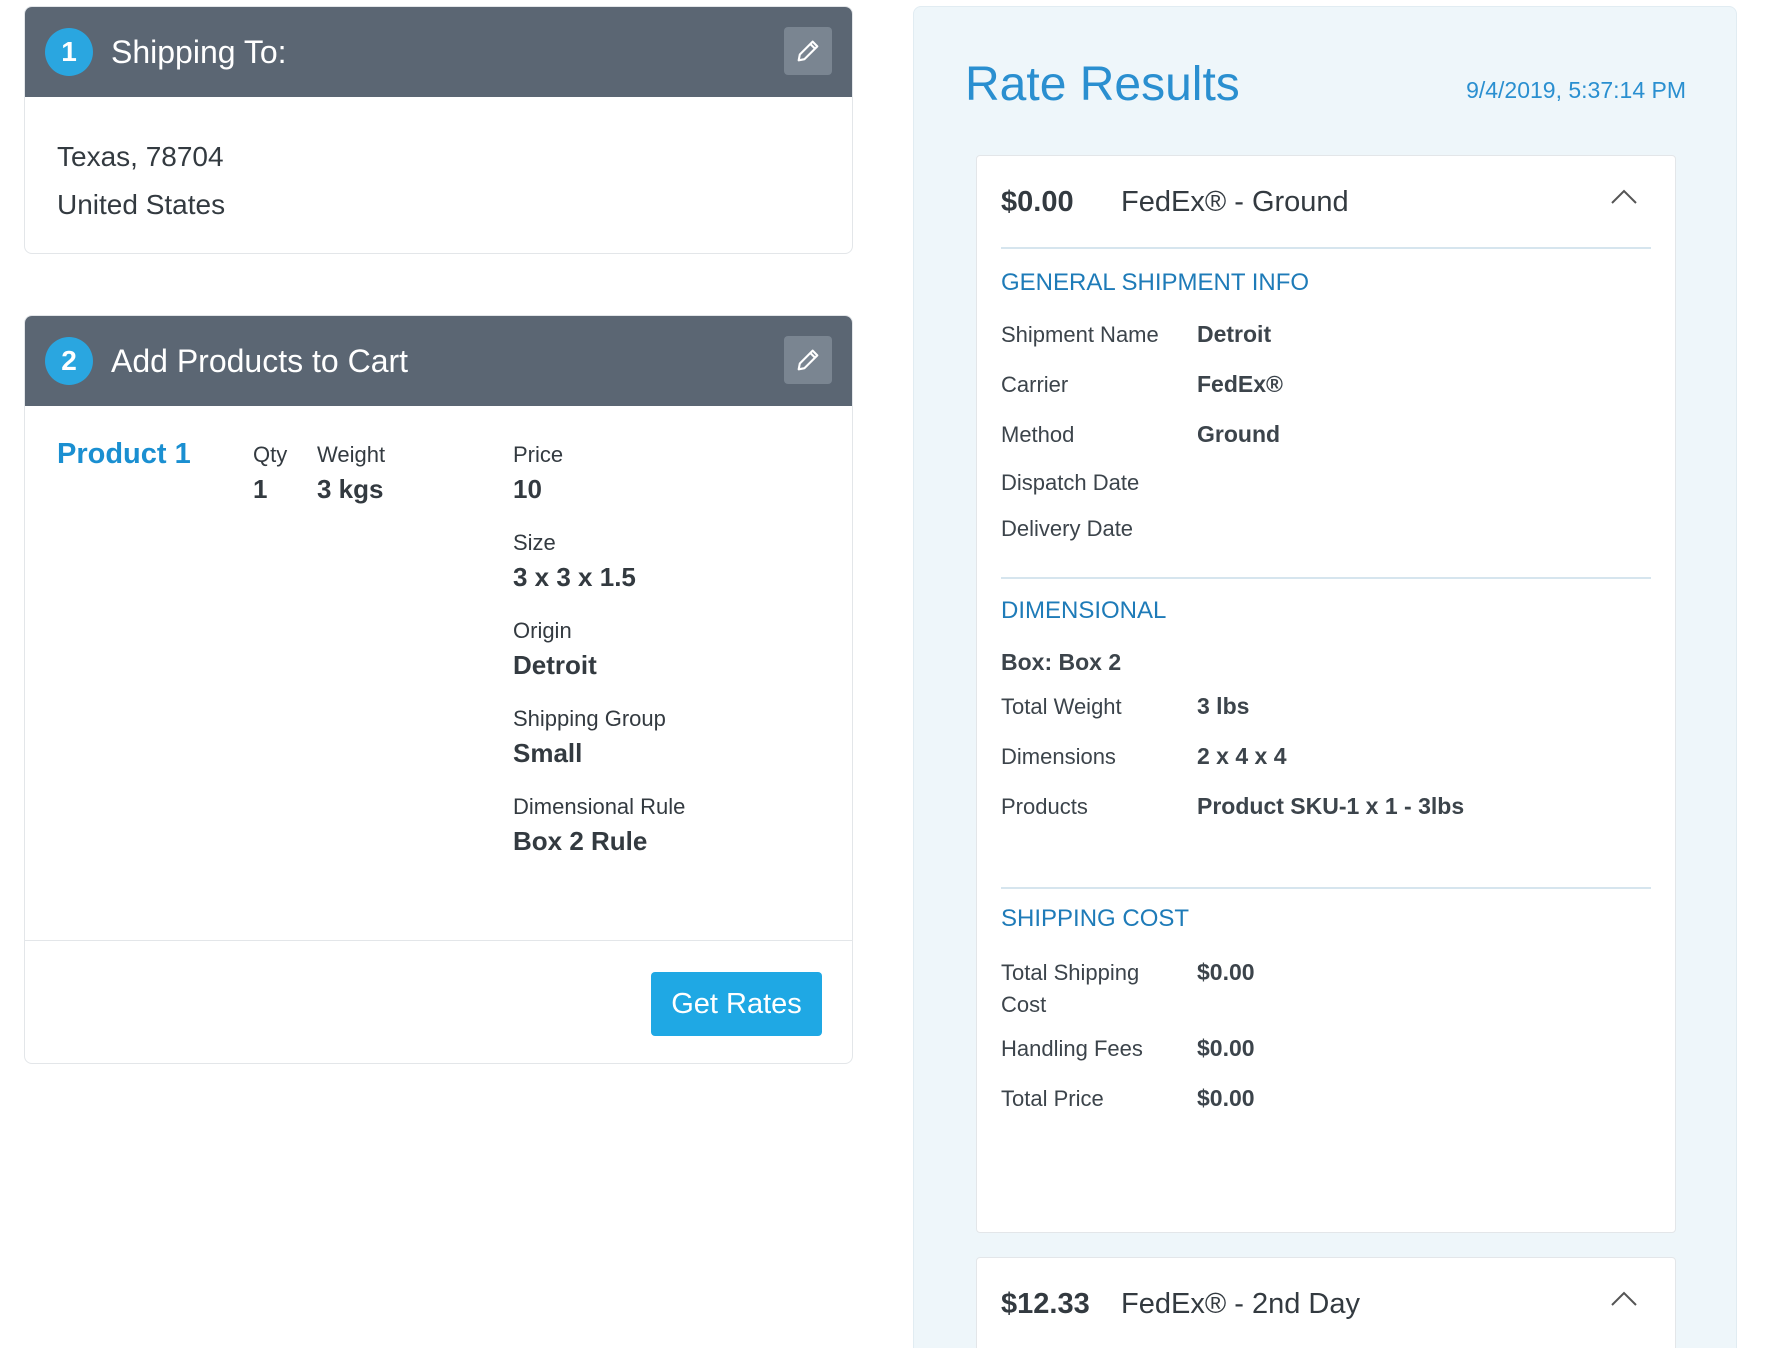 The image size is (1768, 1348). Describe the element at coordinates (1037, 202) in the screenshot. I see `rate-price: $0.00` at that location.